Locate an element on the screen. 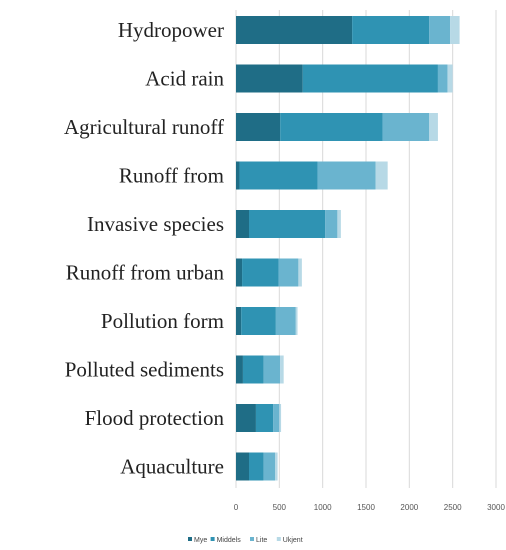  bar-hydropower-mye is located at coordinates (294, 30).